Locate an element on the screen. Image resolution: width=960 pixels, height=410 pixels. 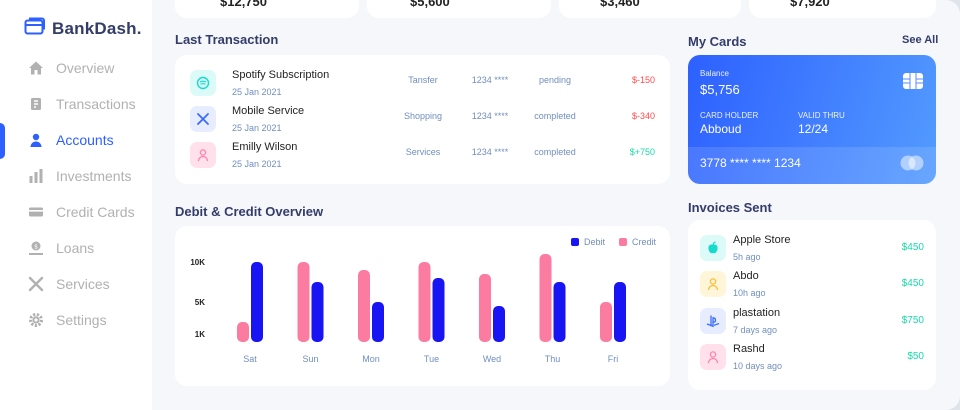
loan-icon: $ is located at coordinates (36, 248).